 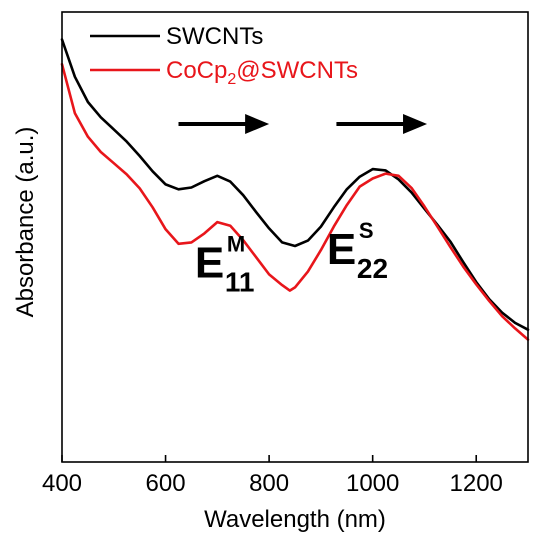 I want to click on svg-text: 22, so click(x=372, y=268).